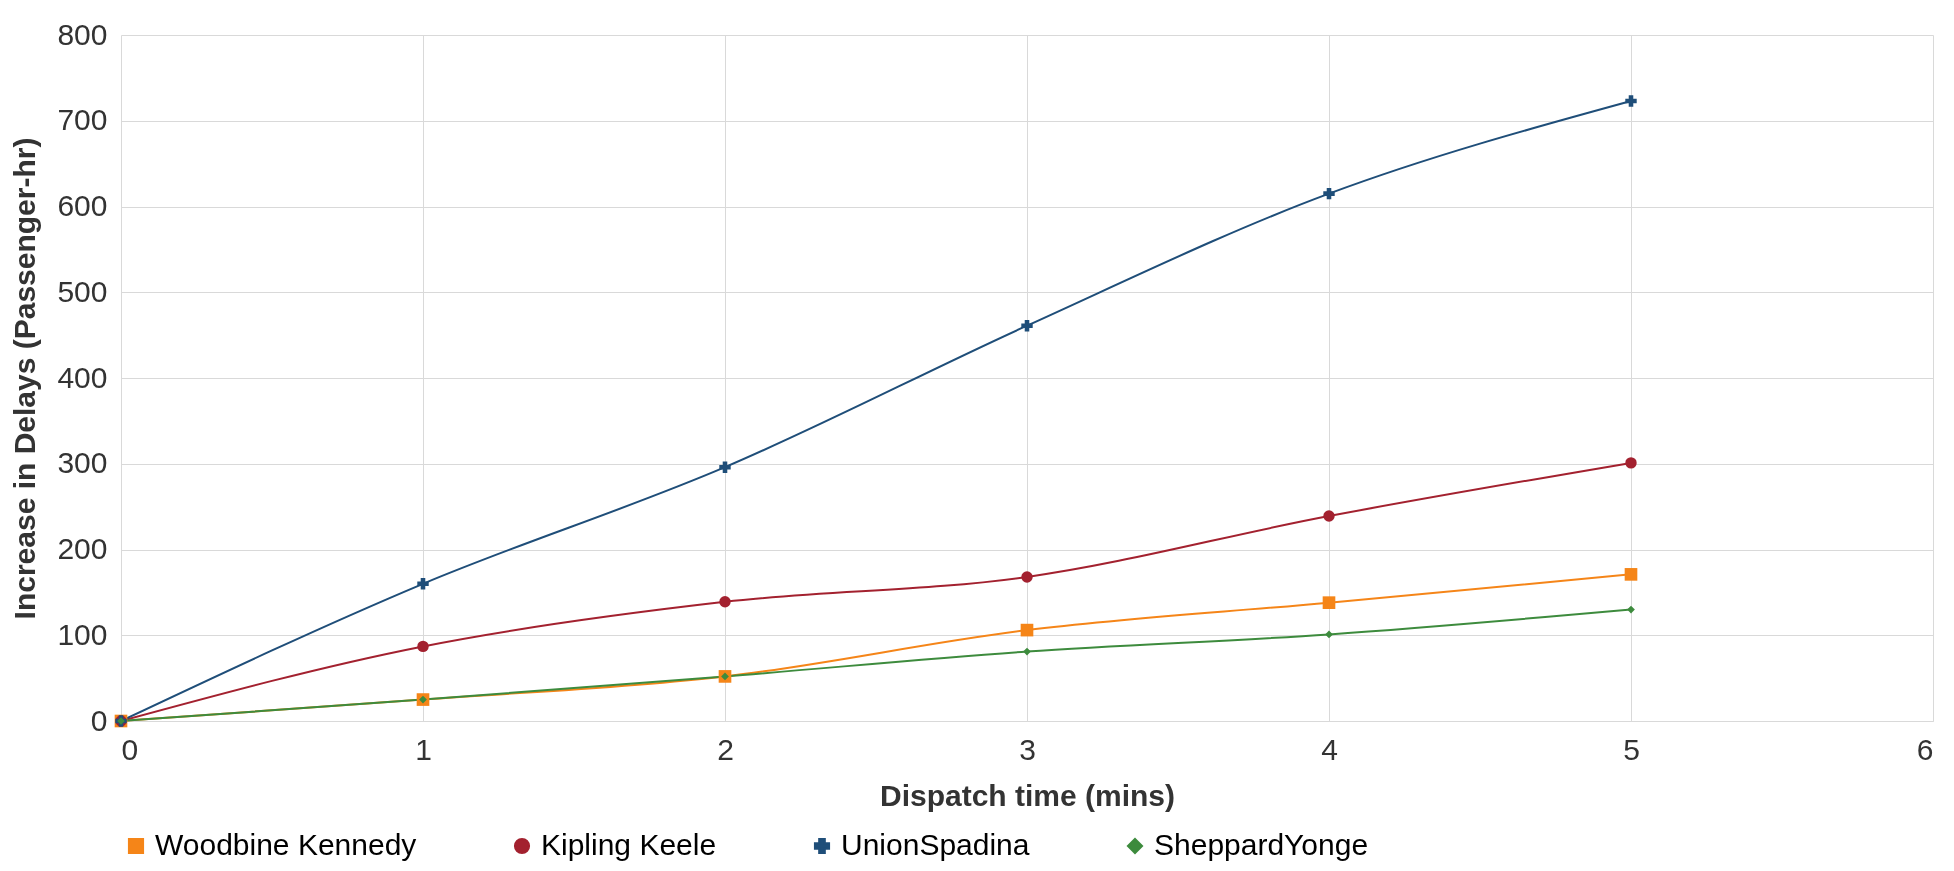  I want to click on x-tick-label: 6, so click(1925, 749).